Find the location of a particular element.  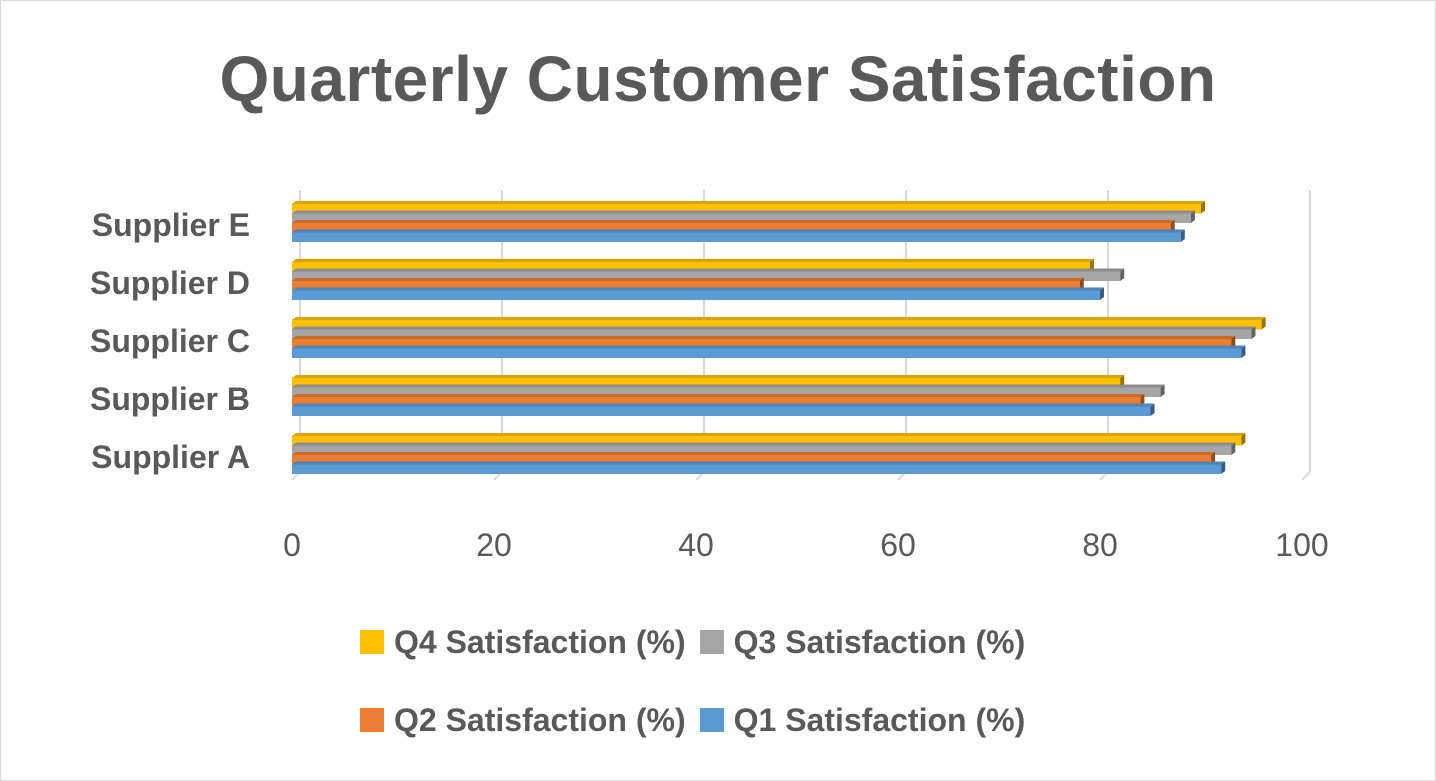

legend-item-q2: Q2 Satisfaction (%) is located at coordinates (523, 720).